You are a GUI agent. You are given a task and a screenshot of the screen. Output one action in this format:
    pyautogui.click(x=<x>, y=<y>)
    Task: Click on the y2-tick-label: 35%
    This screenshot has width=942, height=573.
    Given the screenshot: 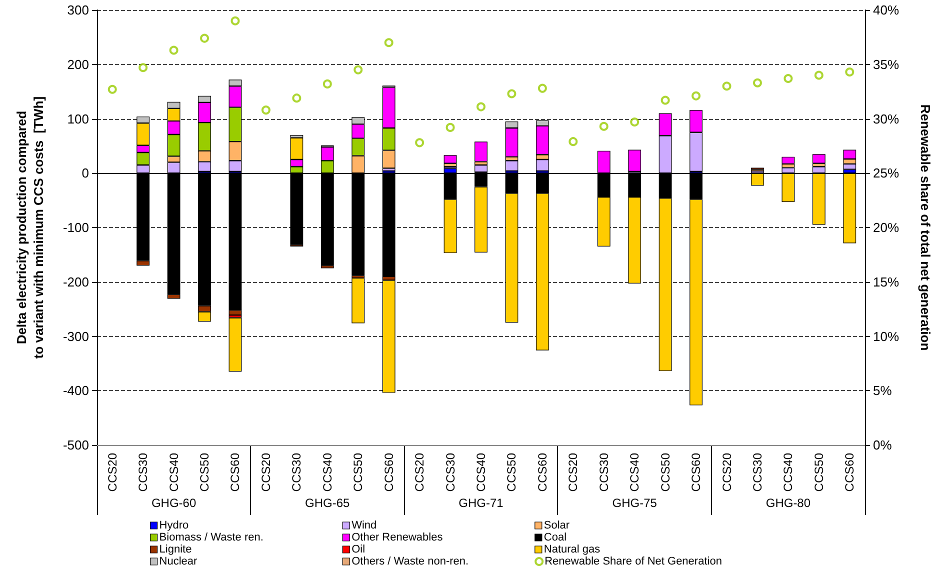 What is the action you would take?
    pyautogui.click(x=886, y=64)
    